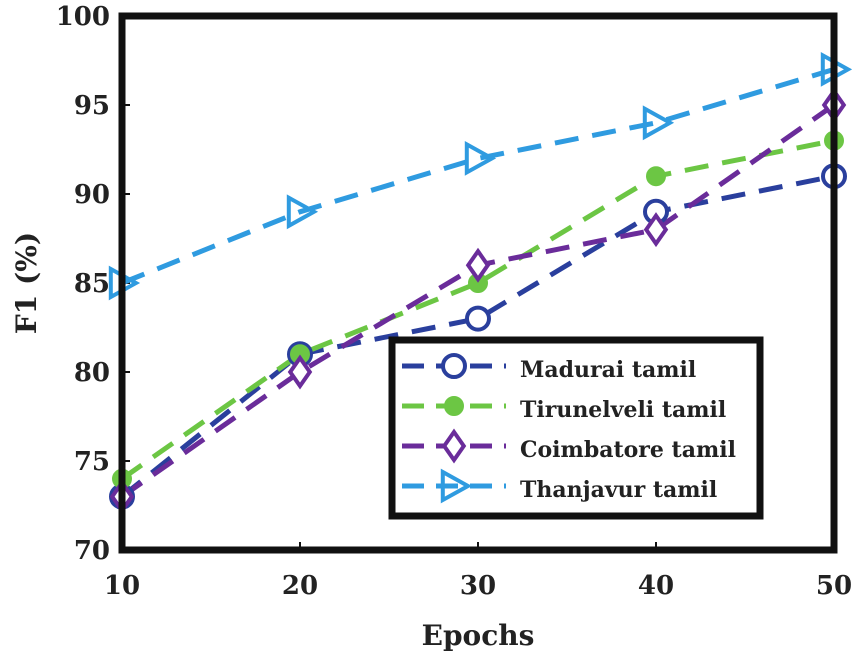 The image size is (860, 665). What do you see at coordinates (478, 635) in the screenshot?
I see `x-axis-label: Epochs` at bounding box center [478, 635].